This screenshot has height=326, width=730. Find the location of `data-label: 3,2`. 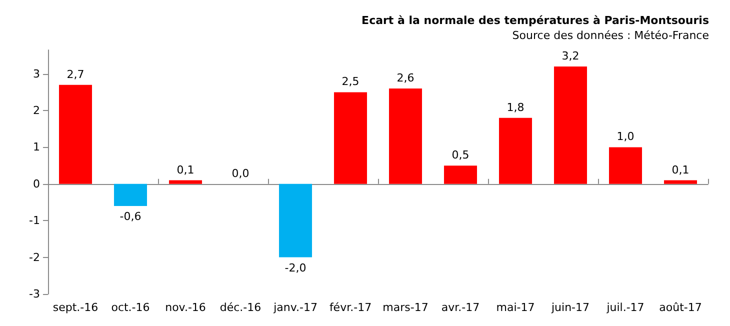

data-label: 3,2 is located at coordinates (571, 56).